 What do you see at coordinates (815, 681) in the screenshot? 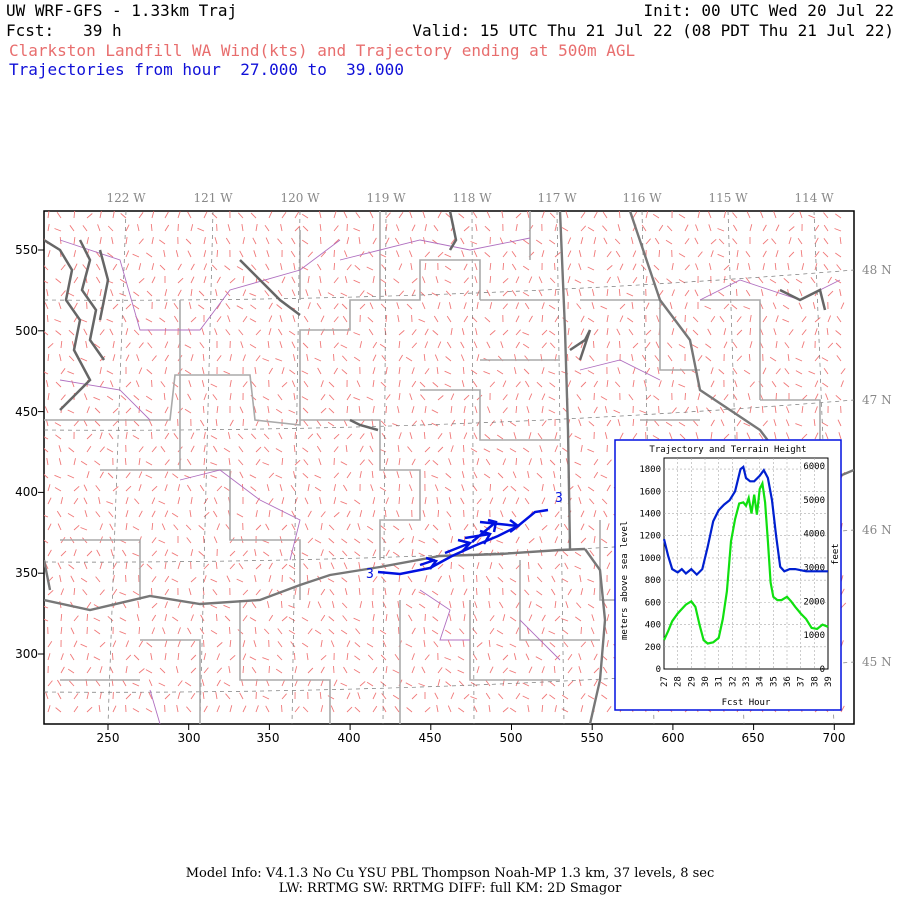
I see `inset-x-tick: 38` at bounding box center [815, 681].